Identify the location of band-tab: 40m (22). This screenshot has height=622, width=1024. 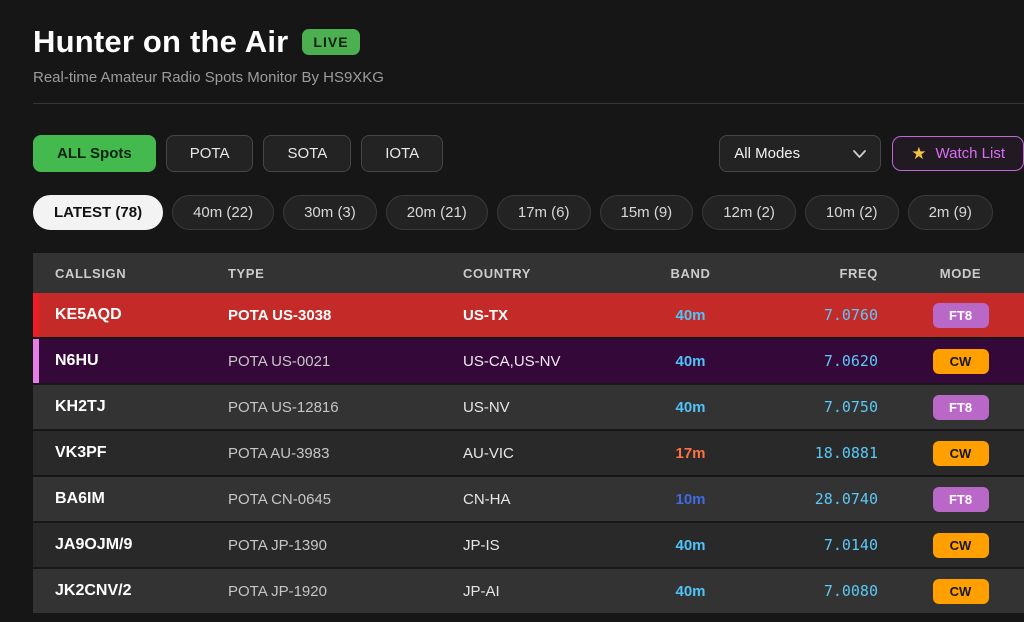
(223, 212).